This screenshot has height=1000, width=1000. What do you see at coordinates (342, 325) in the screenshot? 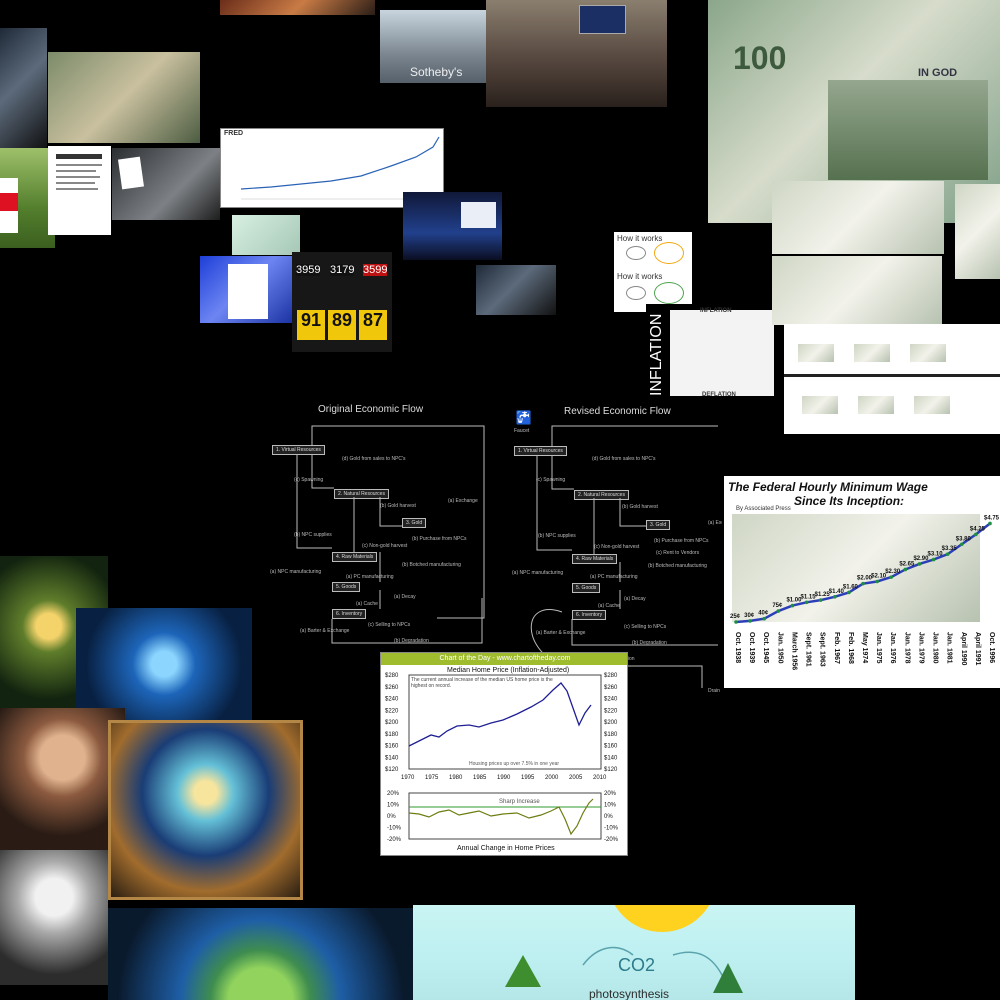
I see `octane-89: 89` at bounding box center [342, 325].